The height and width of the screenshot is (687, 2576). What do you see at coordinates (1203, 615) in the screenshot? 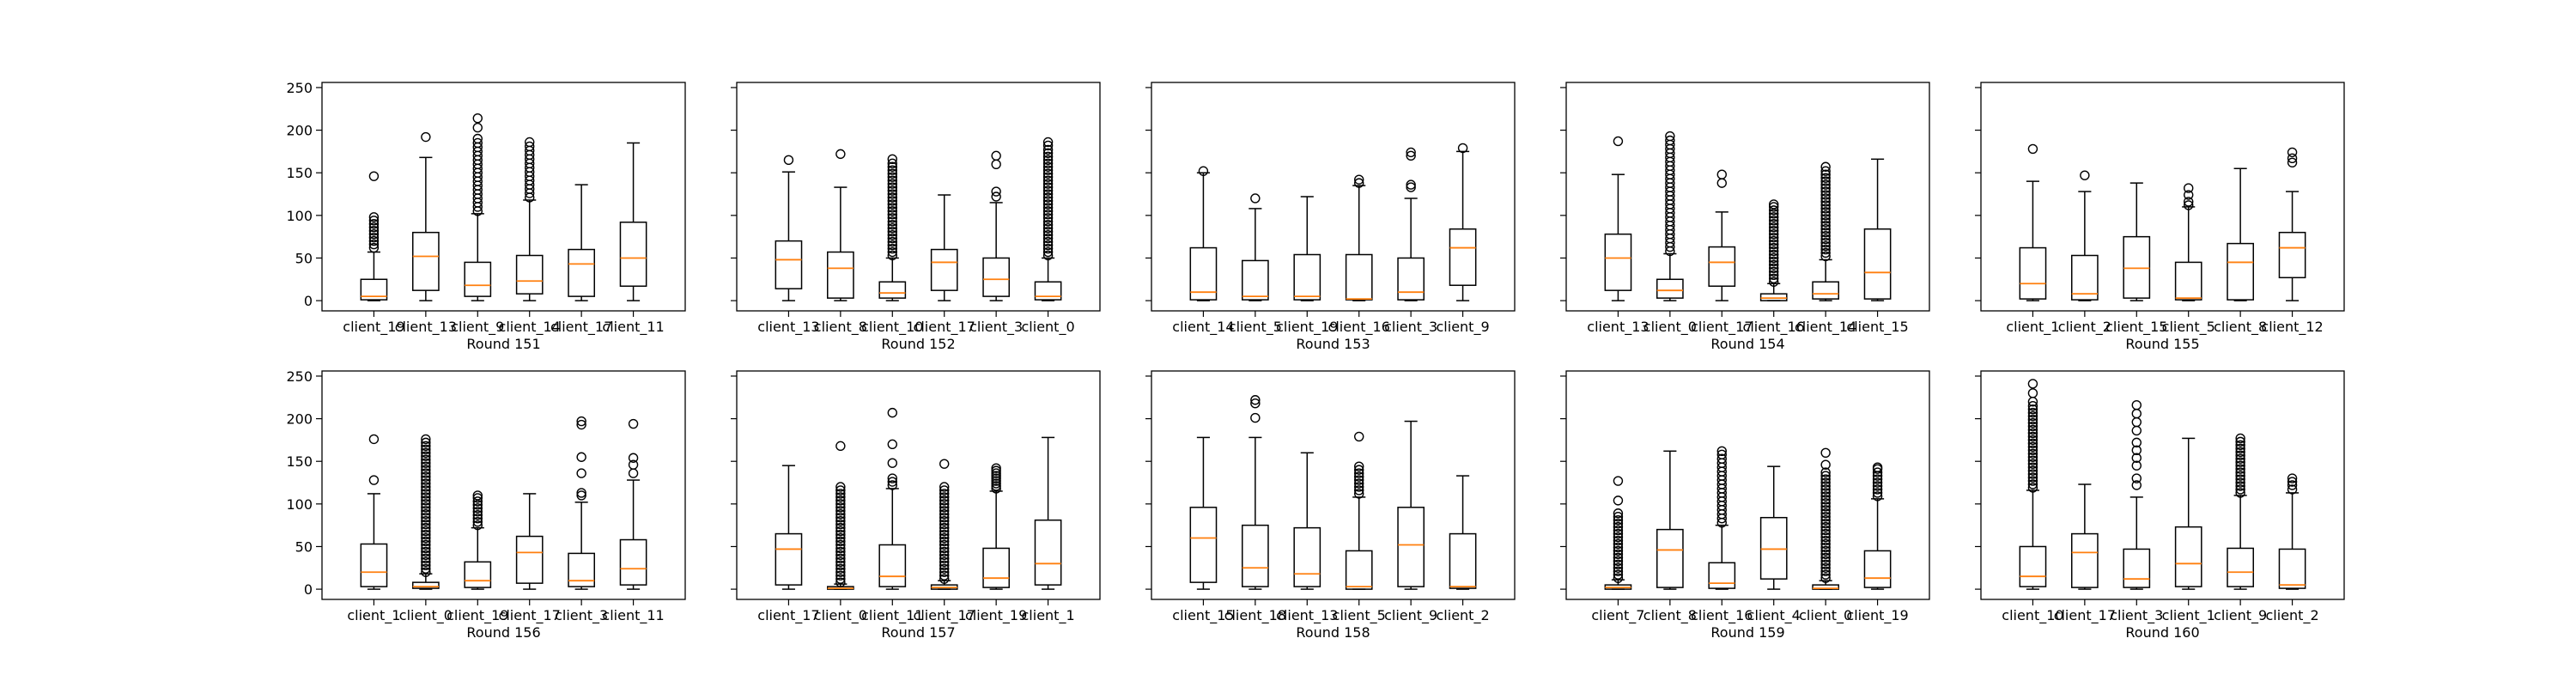
I see `x-tick-label: client_15` at bounding box center [1203, 615].